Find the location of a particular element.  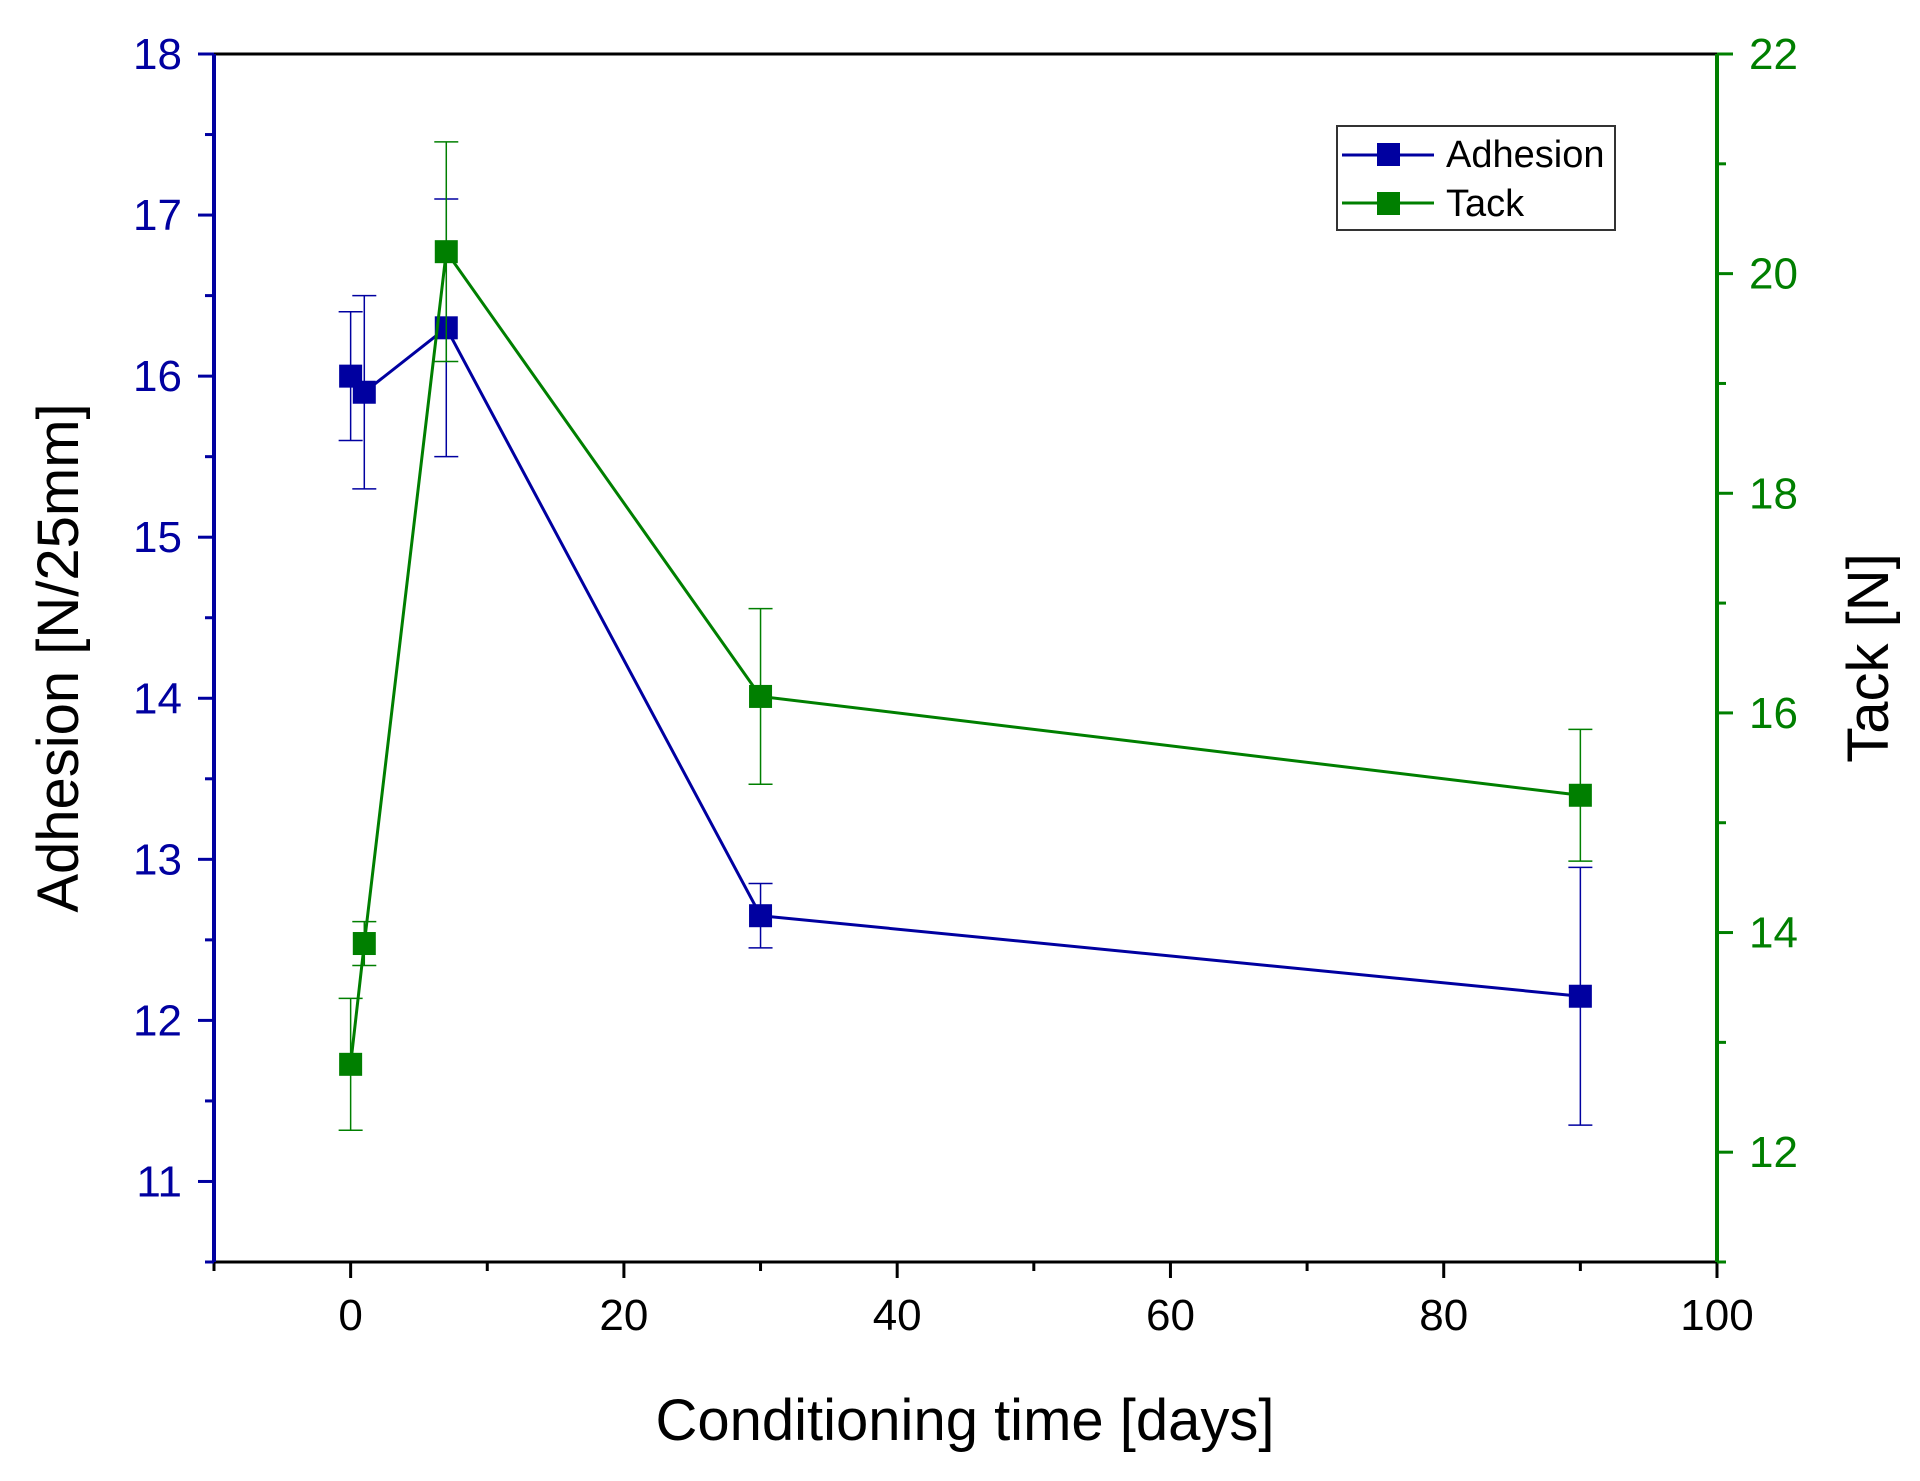

y-left-tick-label: 14 is located at coordinates (157, 698).